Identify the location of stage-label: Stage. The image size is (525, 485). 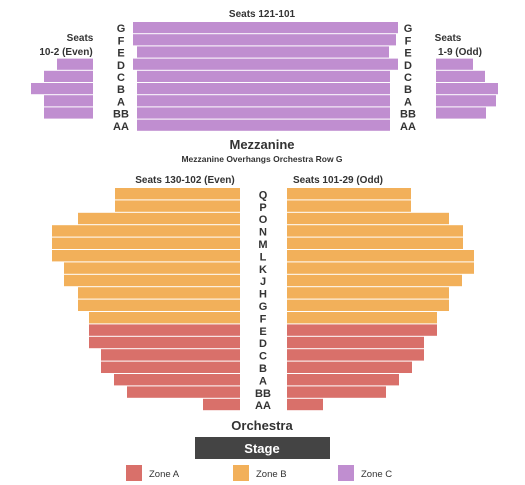
(261, 448).